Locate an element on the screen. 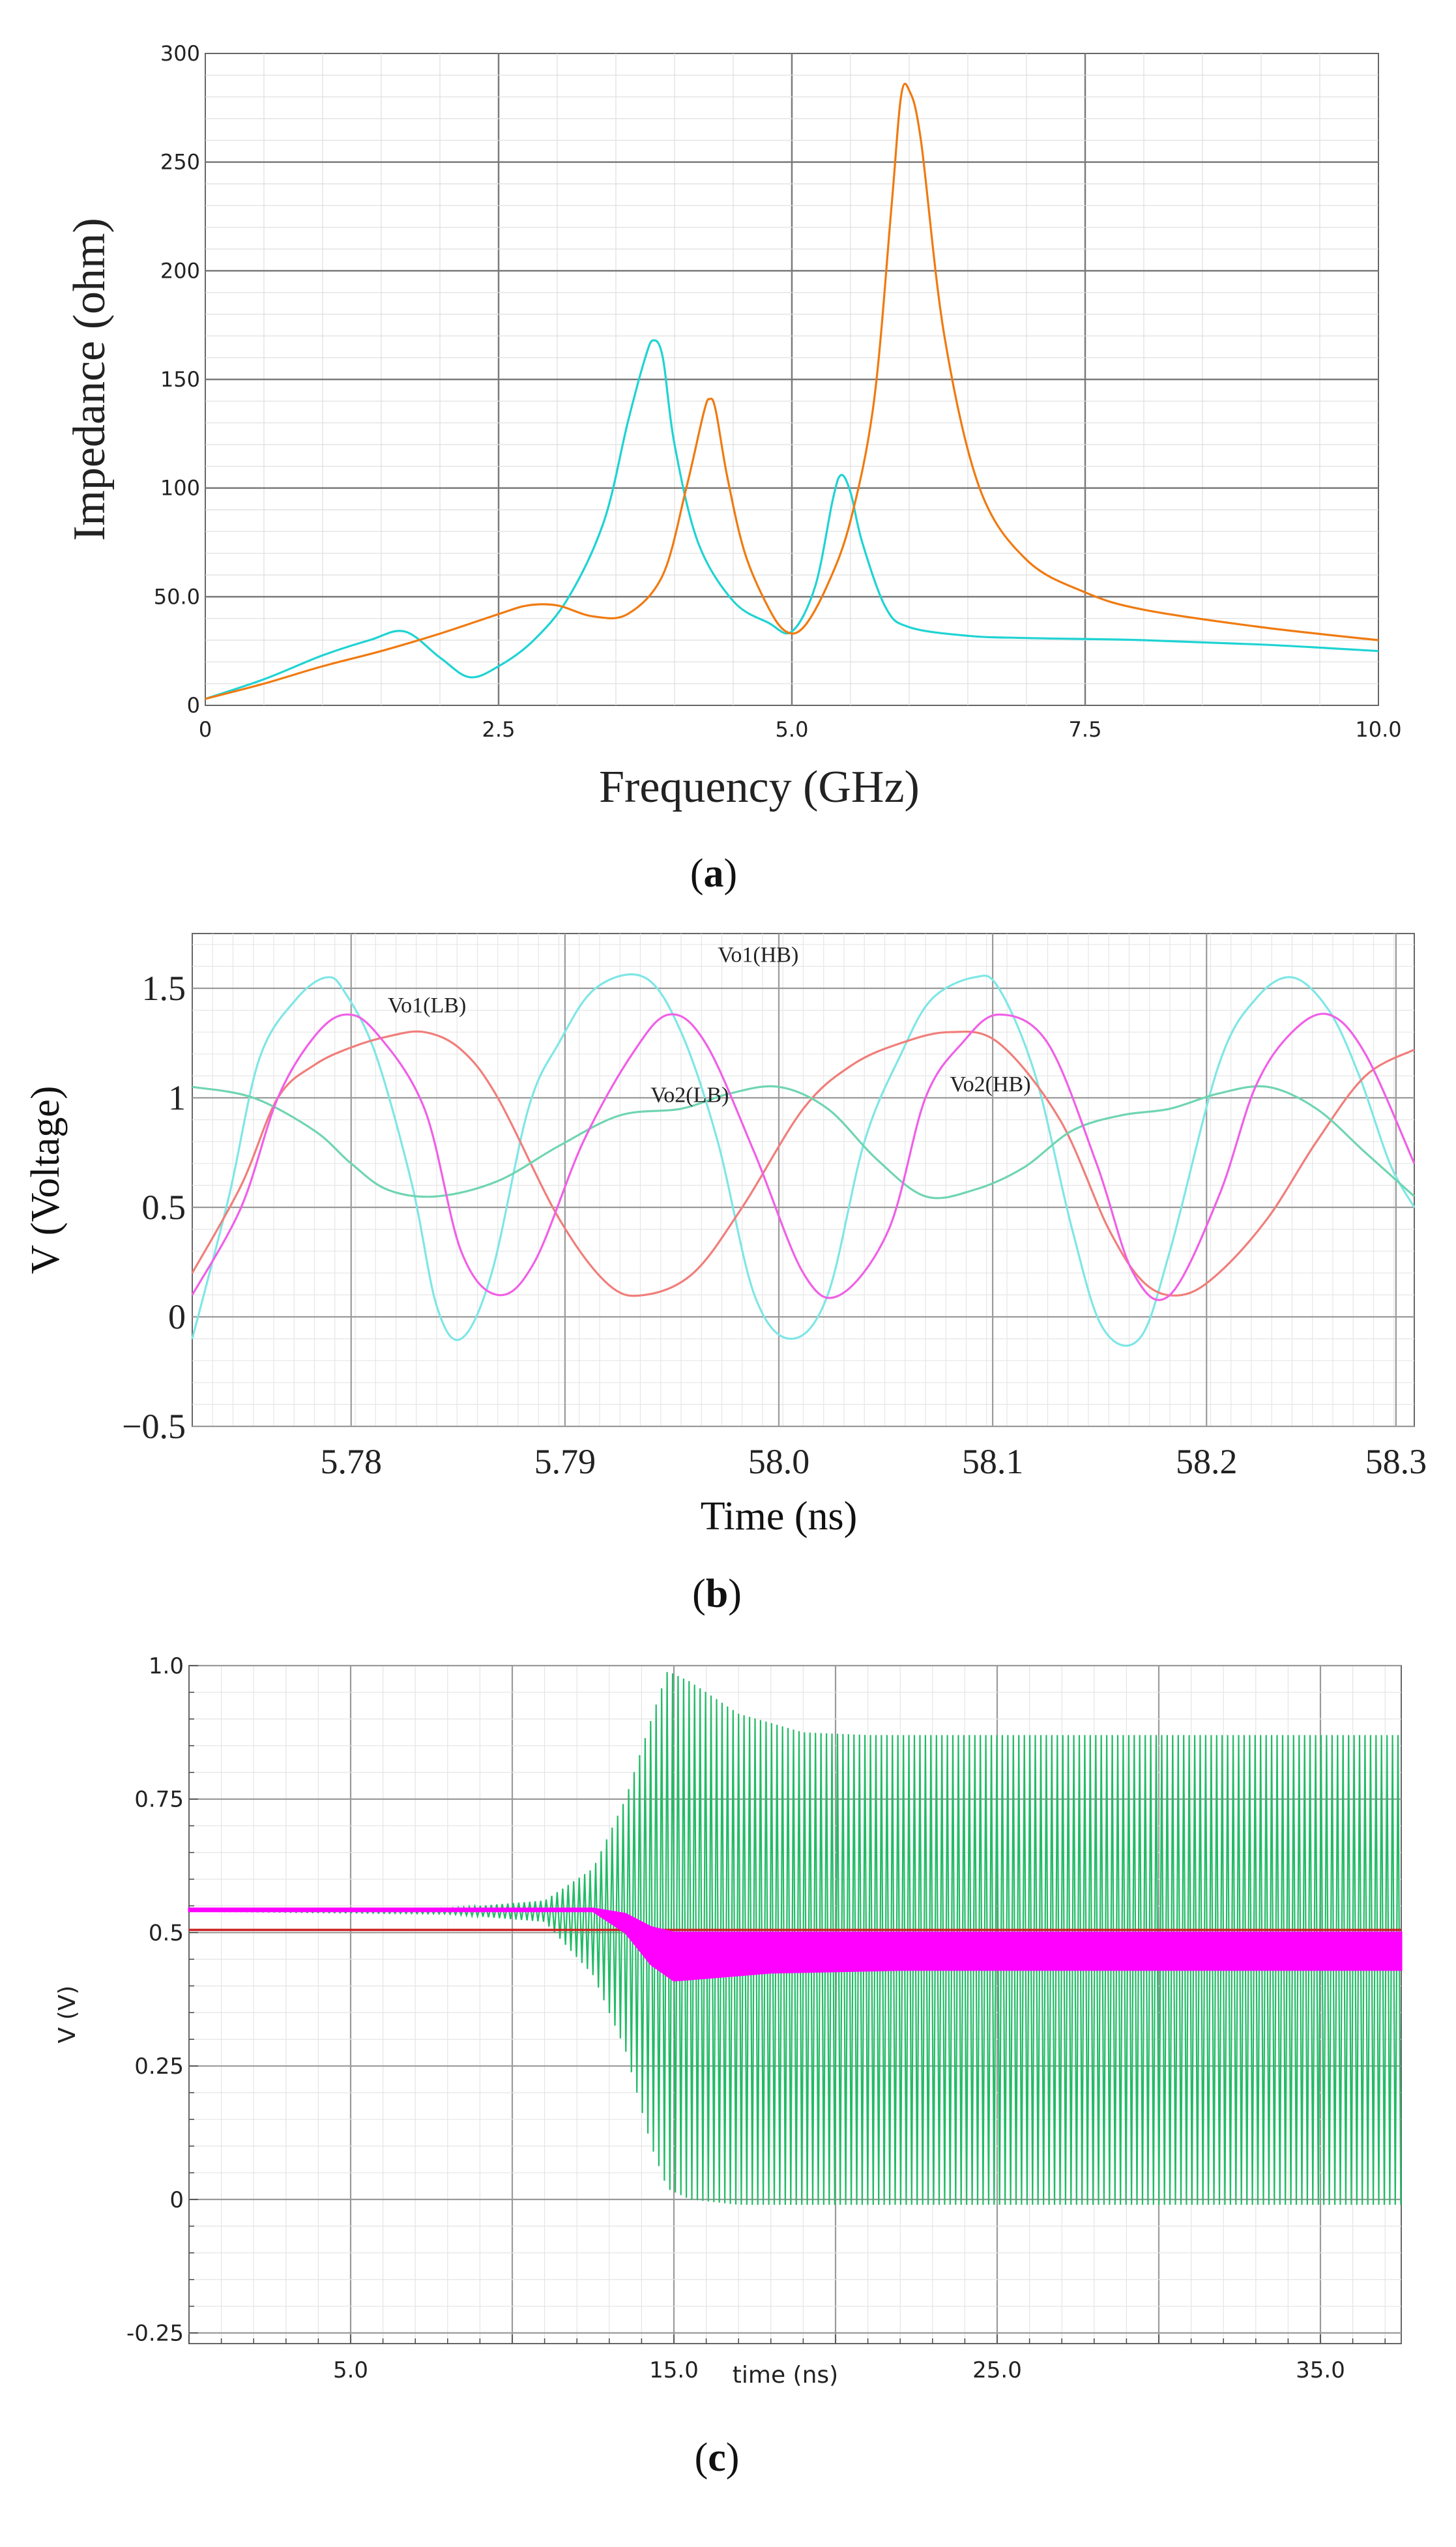 The width and height of the screenshot is (1456, 2547). x-tick-label: 2.5 is located at coordinates (499, 729).